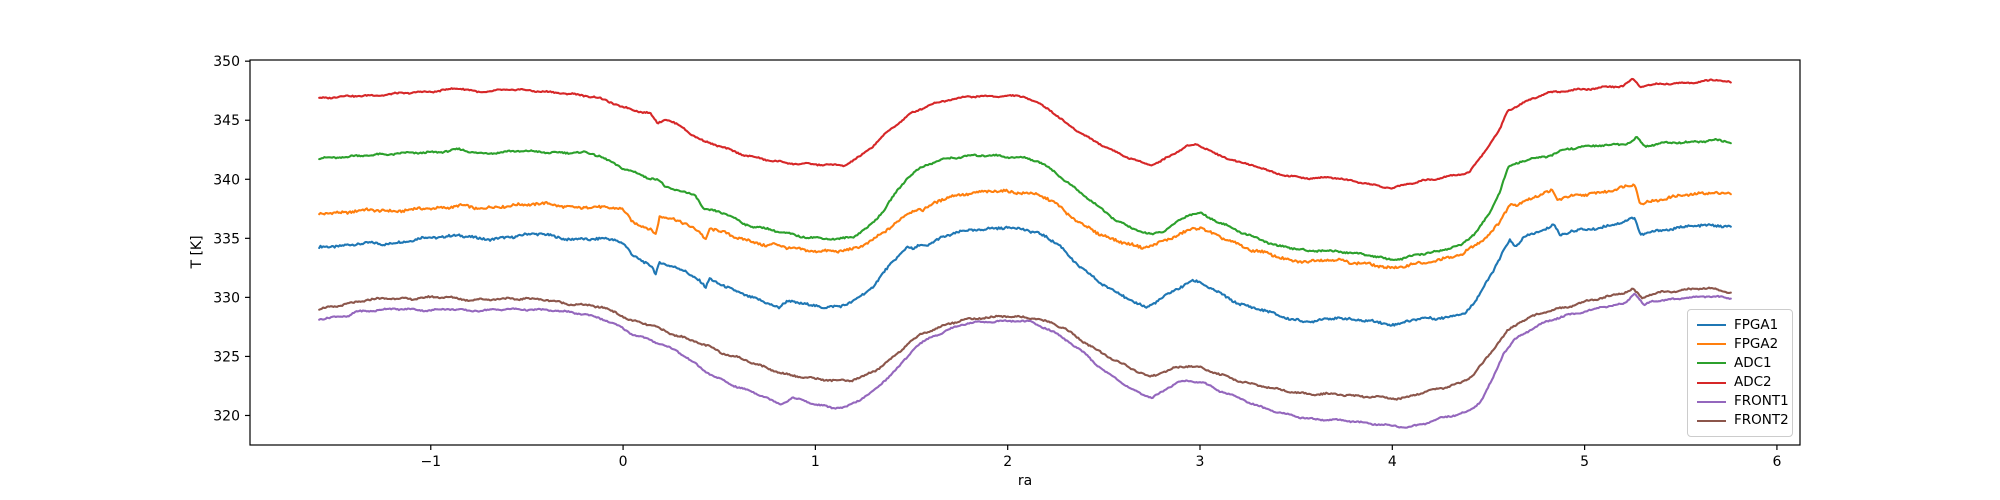 The image size is (2000, 500). I want to click on x-tick-label-7: 6, so click(1776, 462).